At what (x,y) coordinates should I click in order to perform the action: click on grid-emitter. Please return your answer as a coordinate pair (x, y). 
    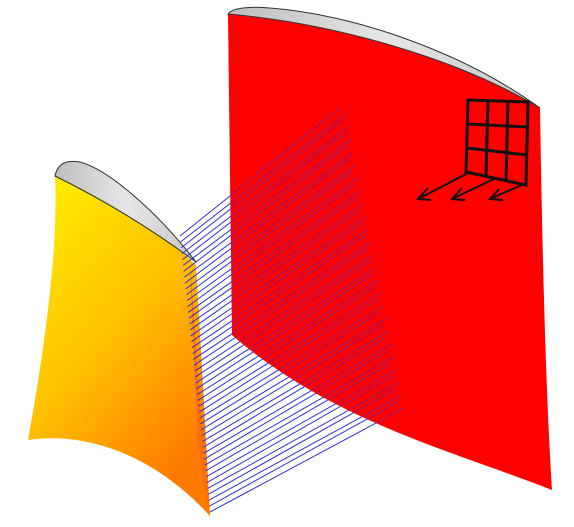
    Looking at the image, I should click on (497, 142).